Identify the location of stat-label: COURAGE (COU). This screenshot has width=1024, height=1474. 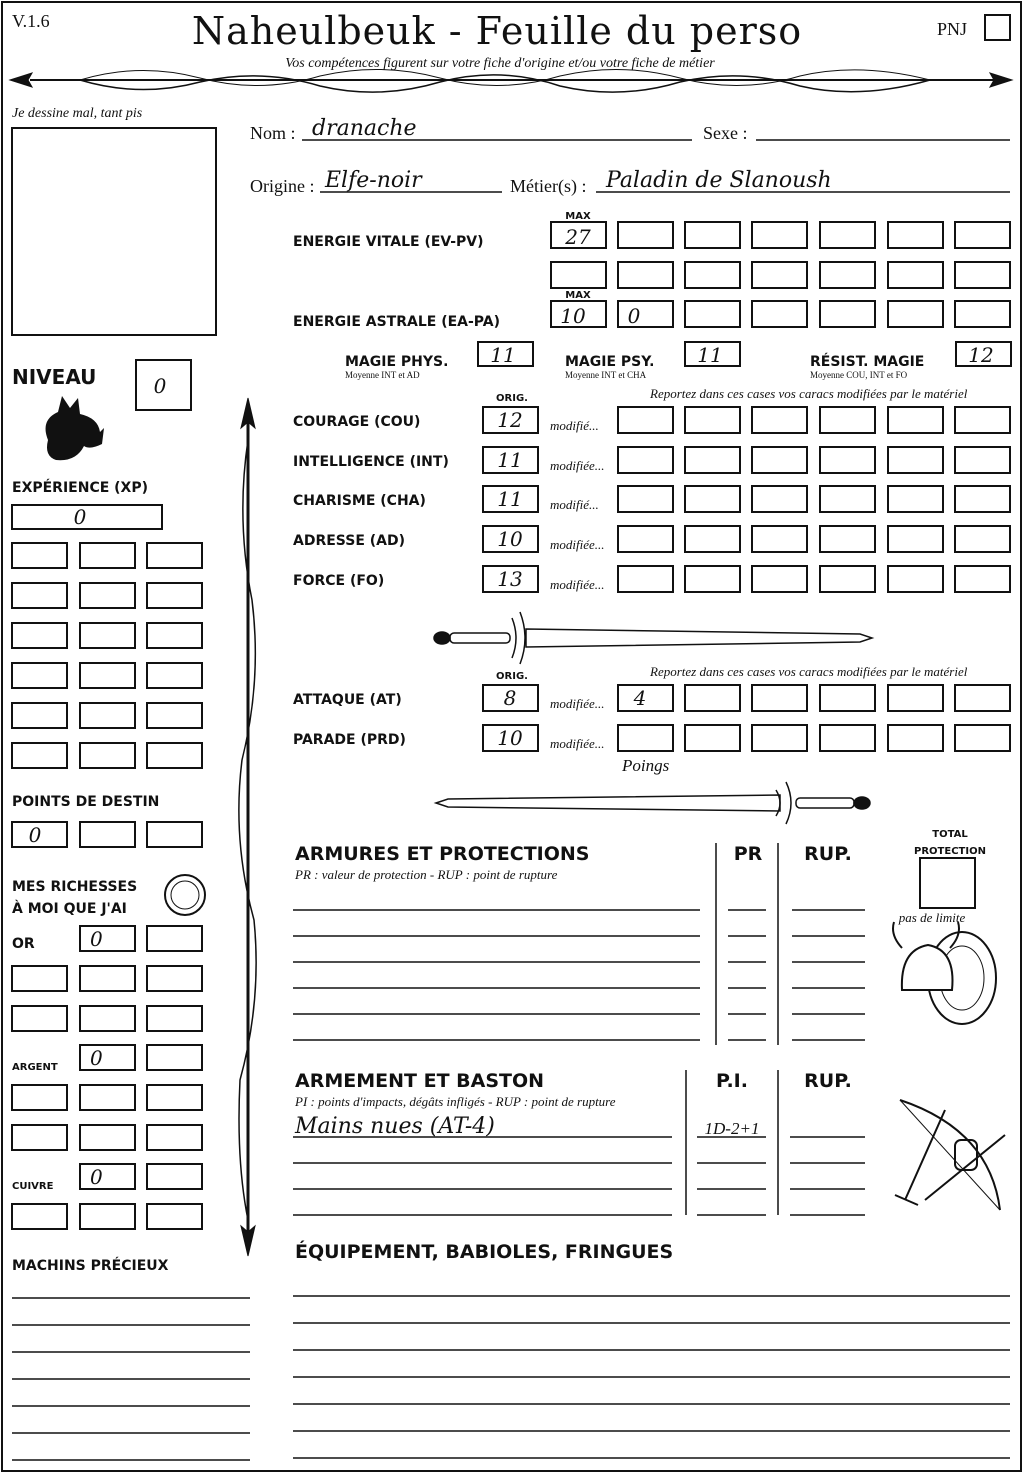
(356, 422).